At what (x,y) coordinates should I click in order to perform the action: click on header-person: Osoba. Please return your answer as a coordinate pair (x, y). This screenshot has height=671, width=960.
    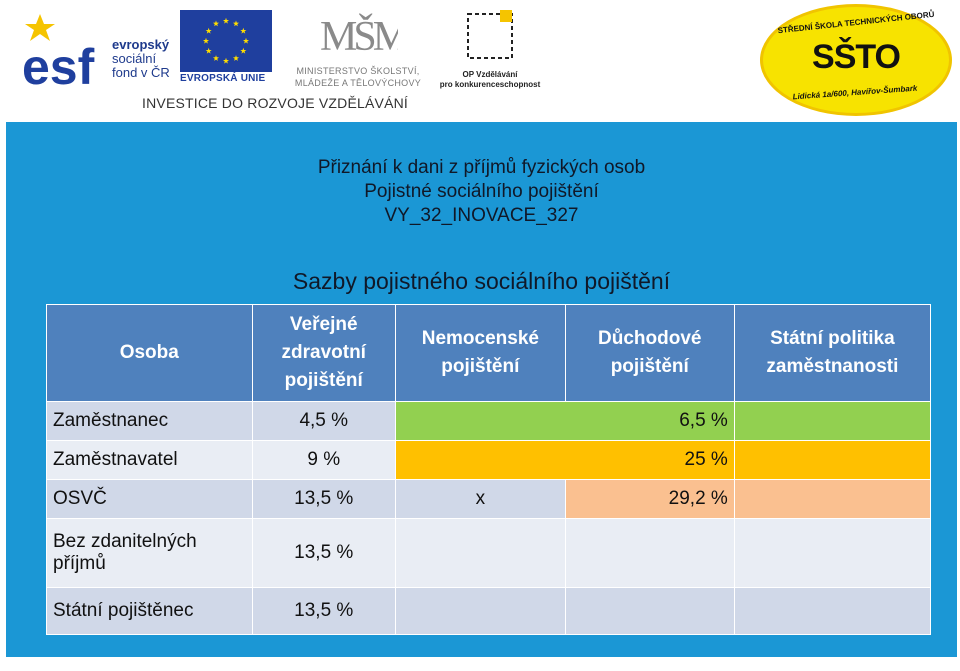
    Looking at the image, I should click on (149, 353).